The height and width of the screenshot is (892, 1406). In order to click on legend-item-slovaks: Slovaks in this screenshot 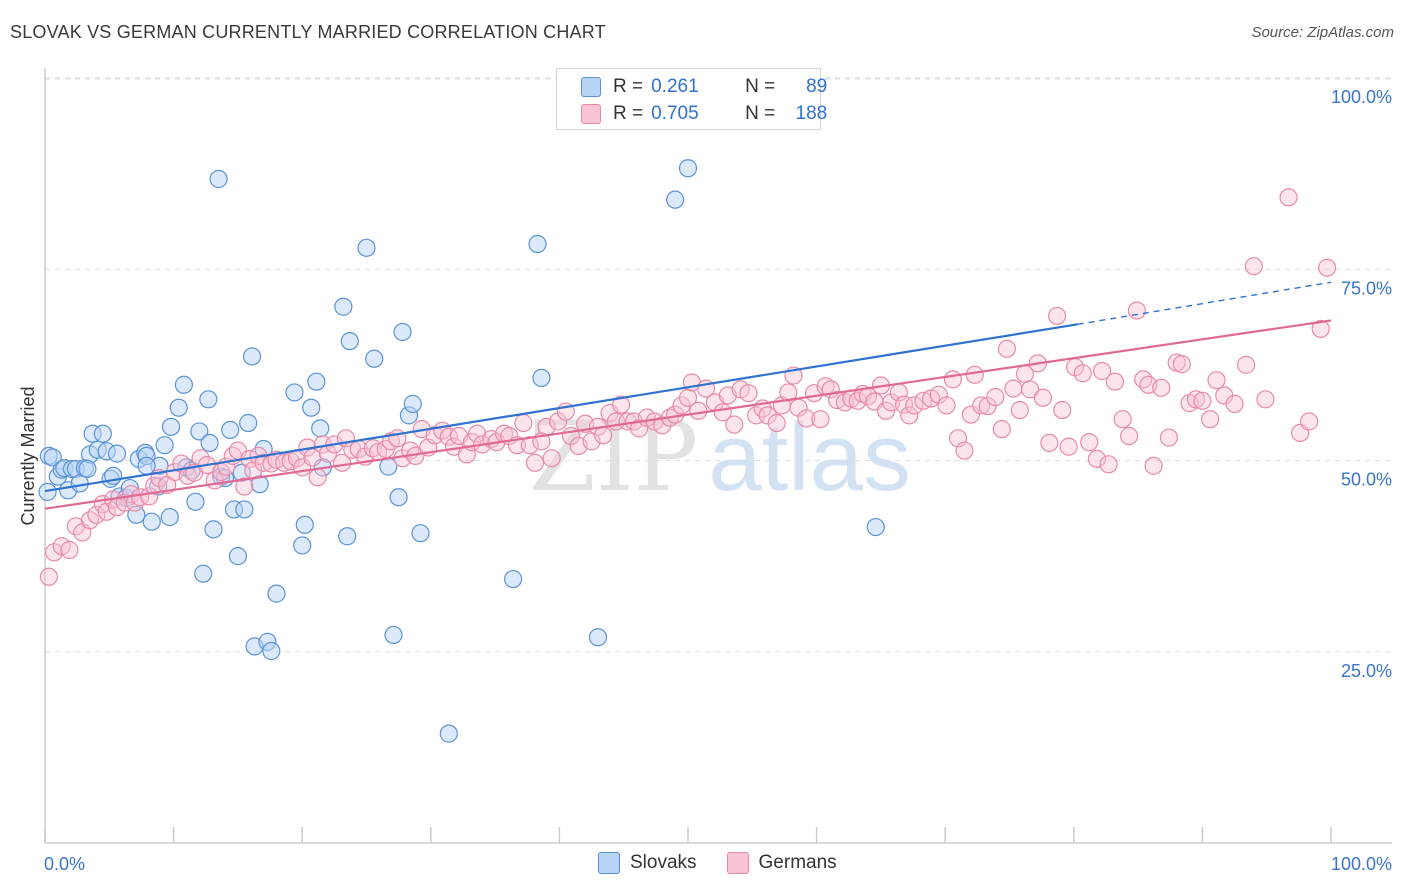, I will do `click(647, 863)`.